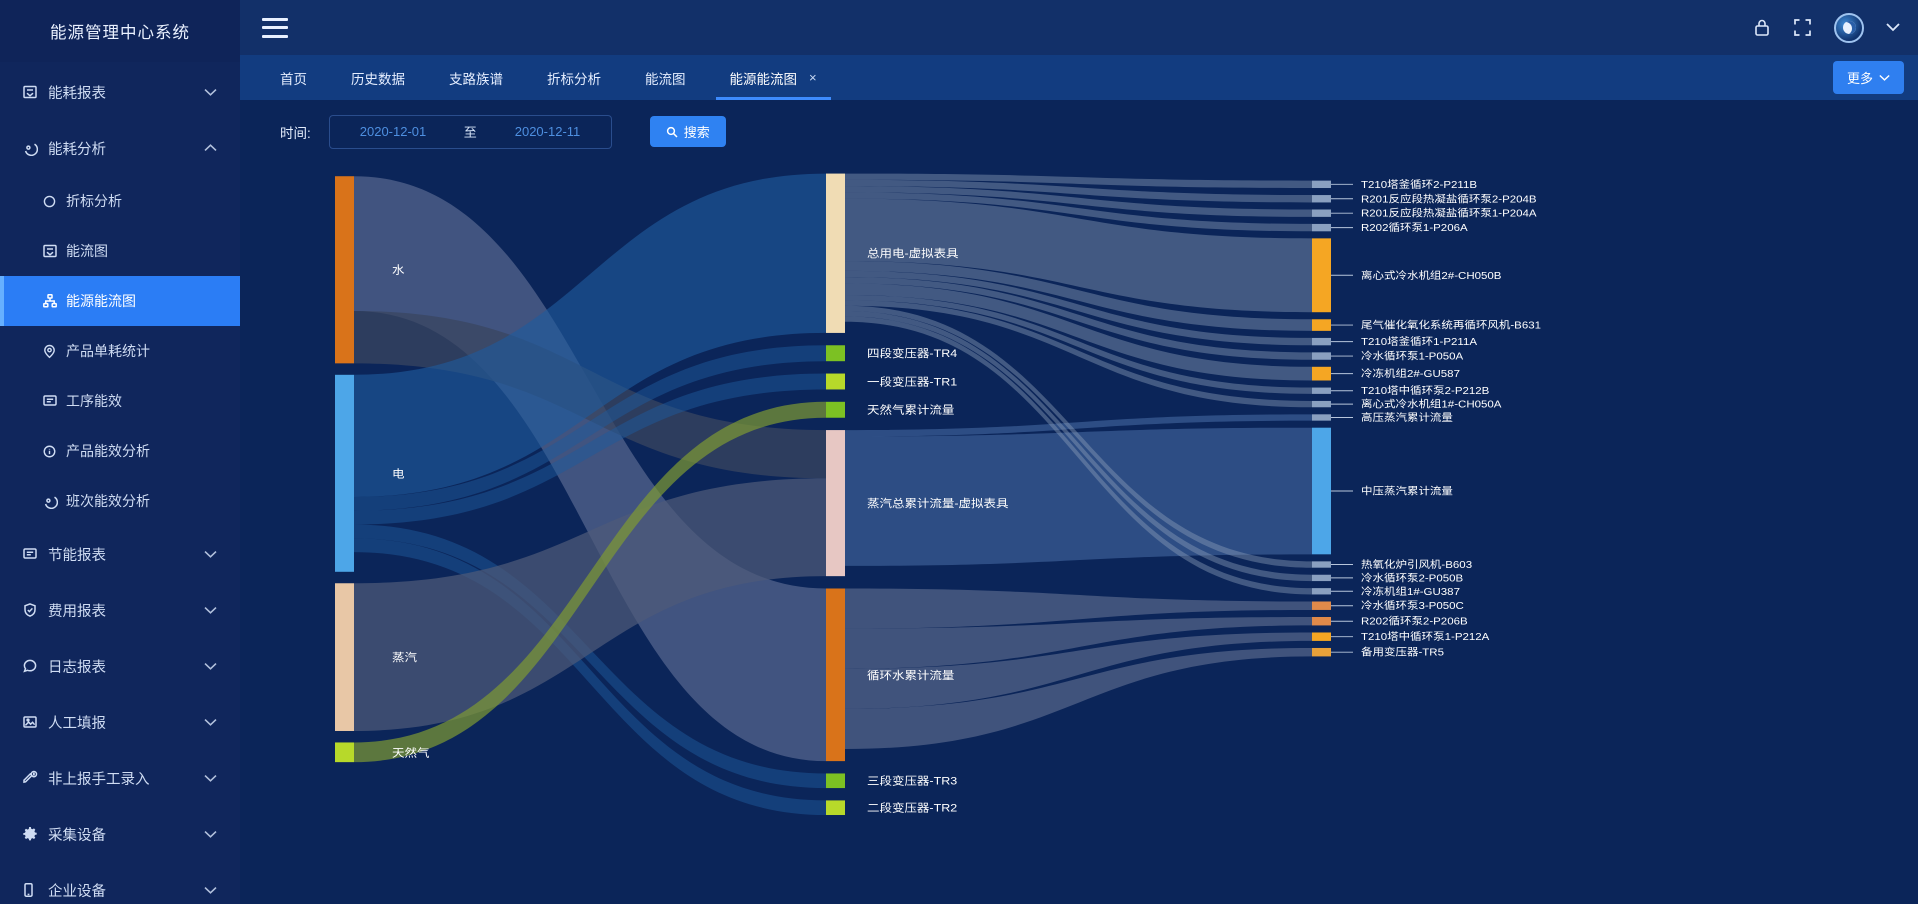 This screenshot has height=904, width=1918. Describe the element at coordinates (1802, 27) in the screenshot. I see `fullscreen-icon` at that location.